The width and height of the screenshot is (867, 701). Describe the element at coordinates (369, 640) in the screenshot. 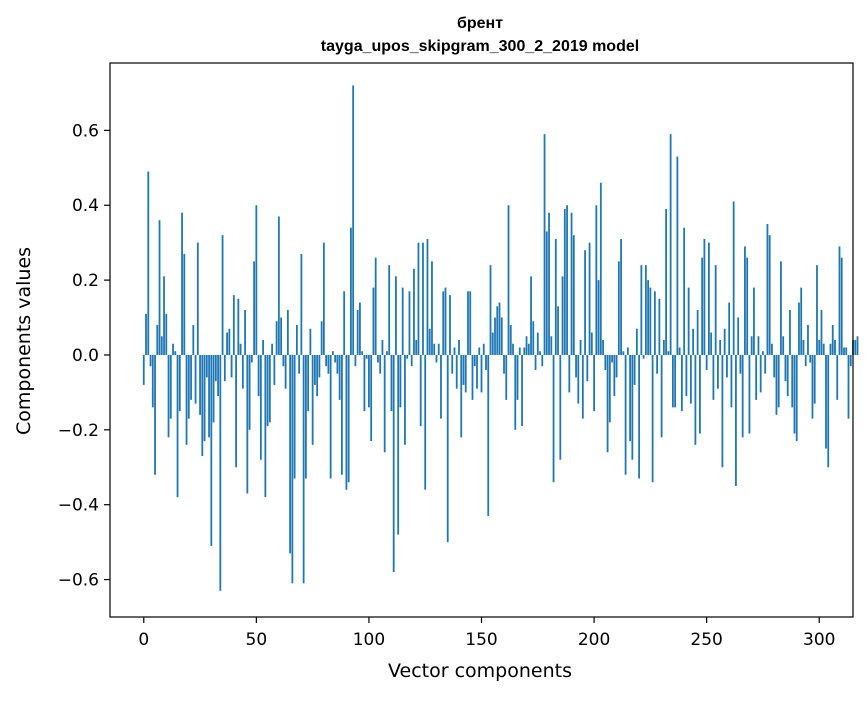

I see `x-tick-label: 100` at that location.